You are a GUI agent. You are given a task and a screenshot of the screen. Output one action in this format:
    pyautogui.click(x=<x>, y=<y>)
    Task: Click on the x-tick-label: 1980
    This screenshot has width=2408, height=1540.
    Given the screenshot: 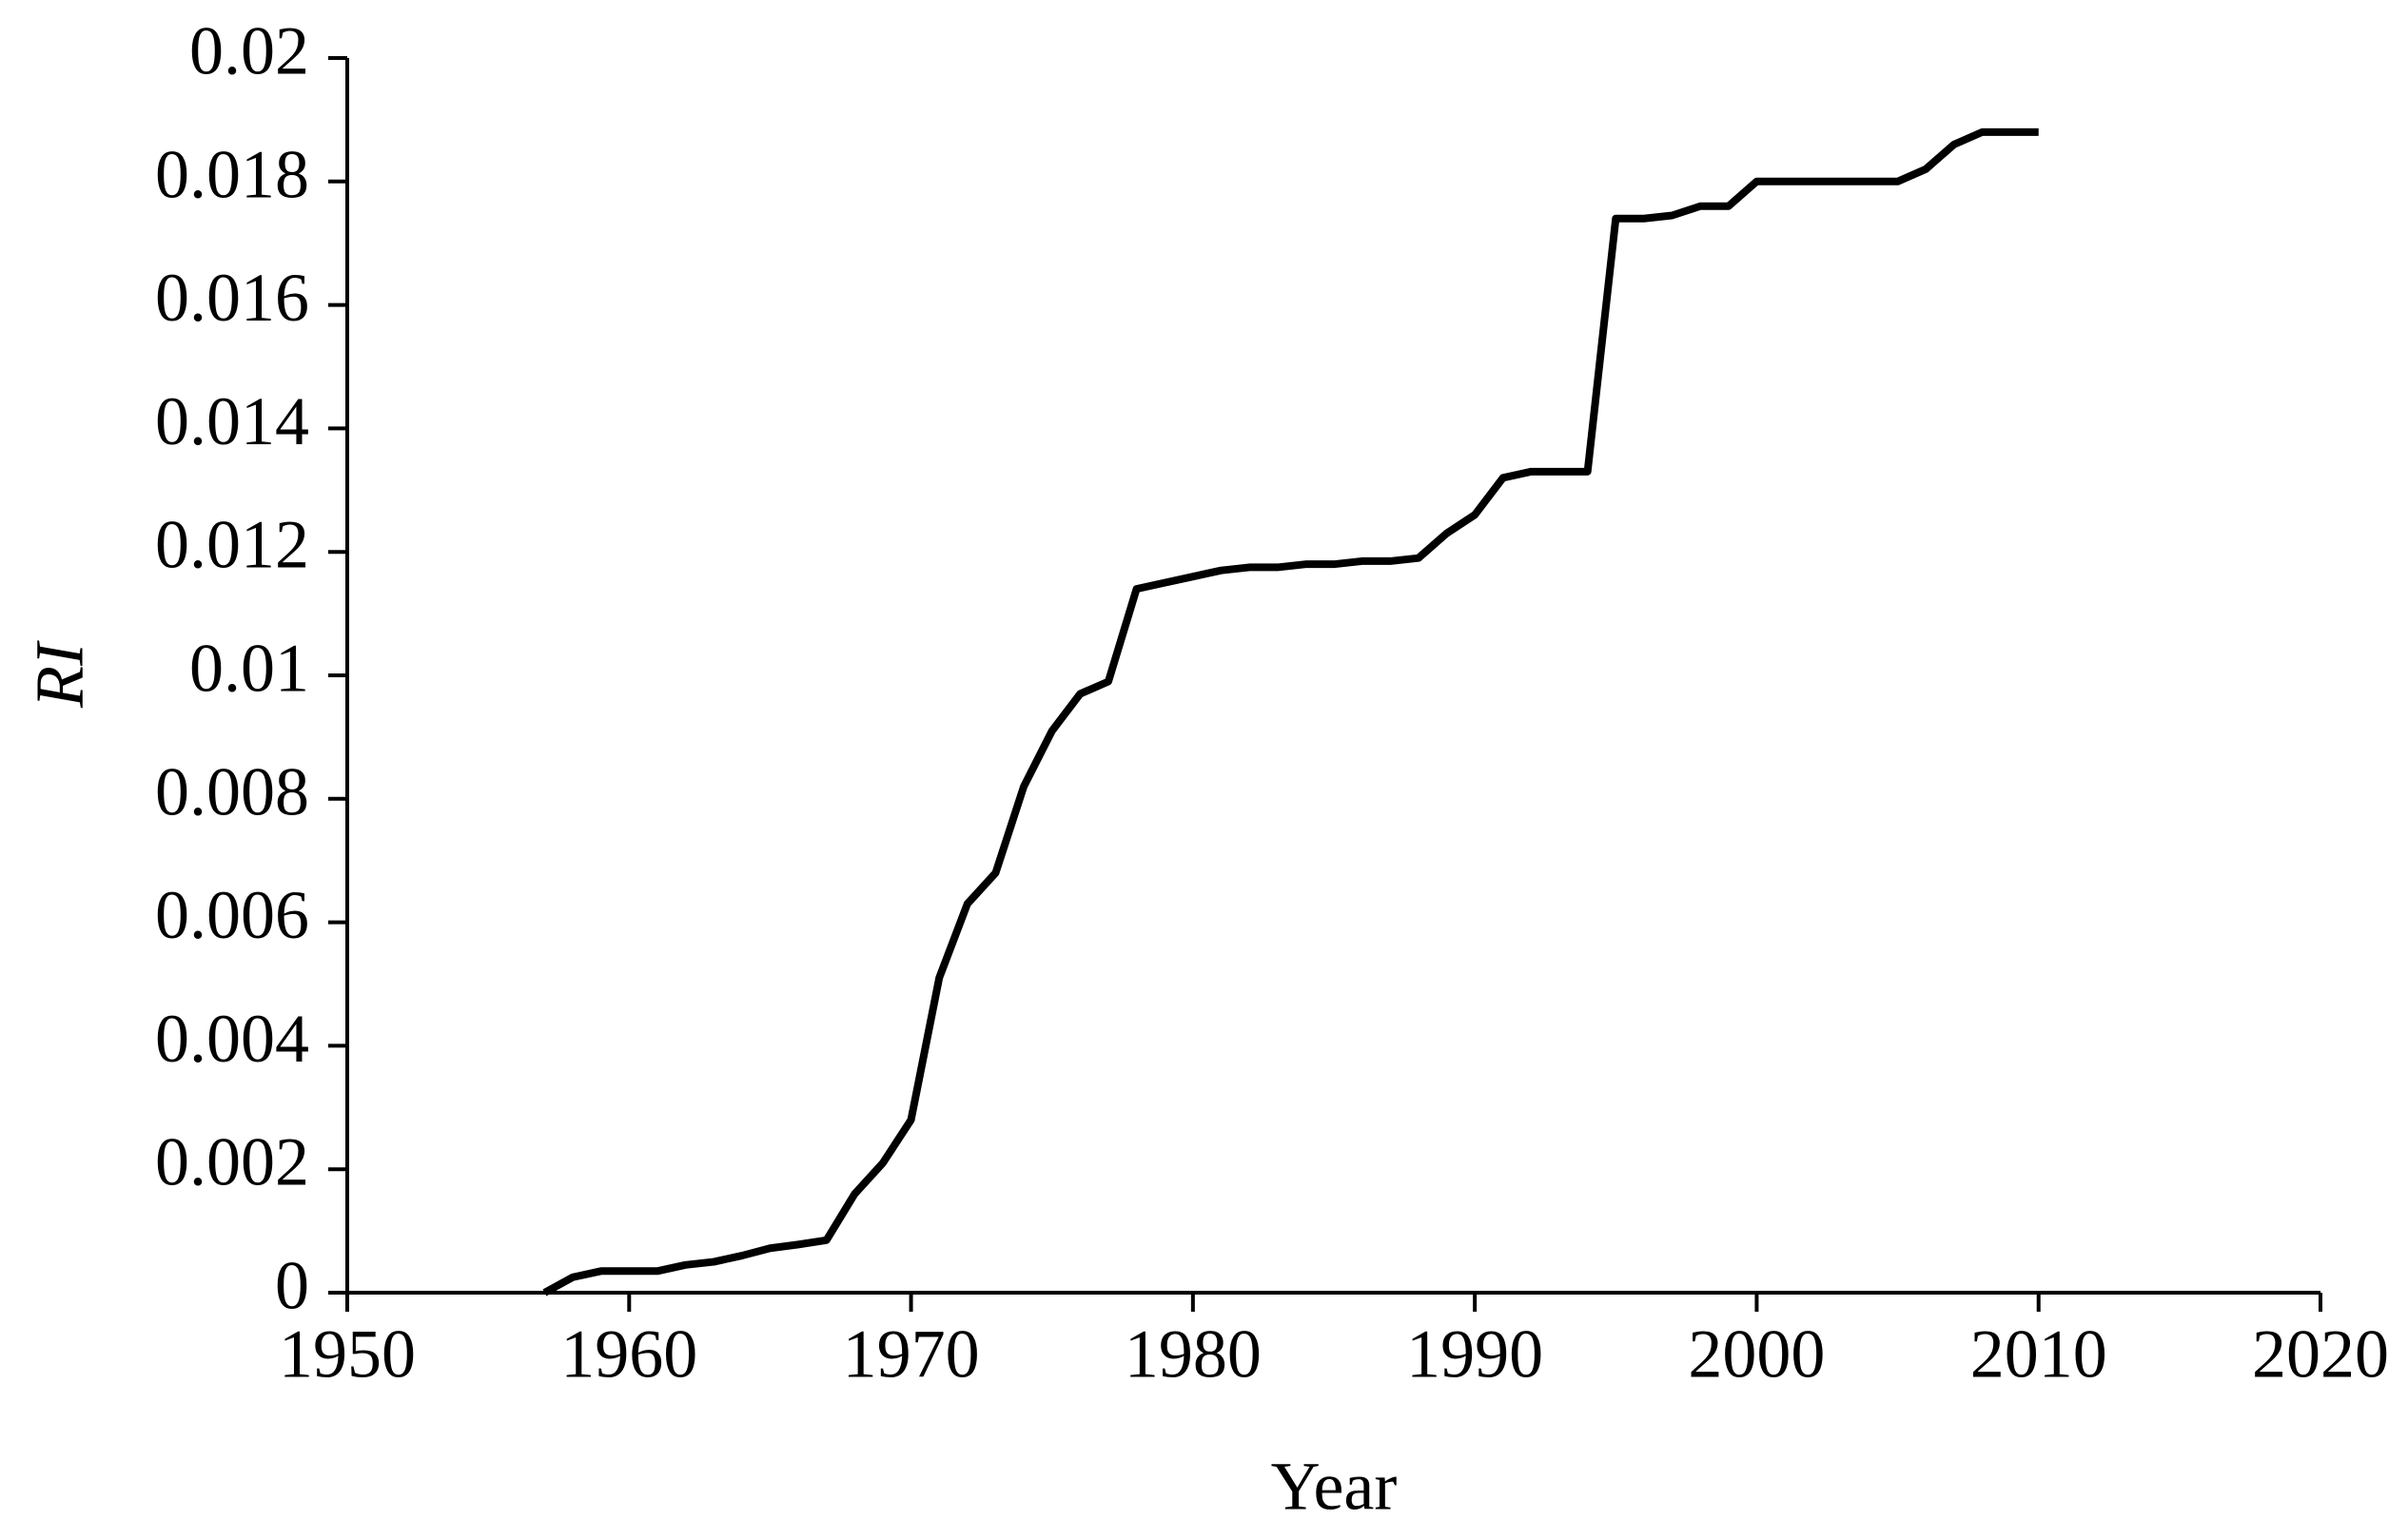 What is the action you would take?
    pyautogui.click(x=1193, y=1355)
    